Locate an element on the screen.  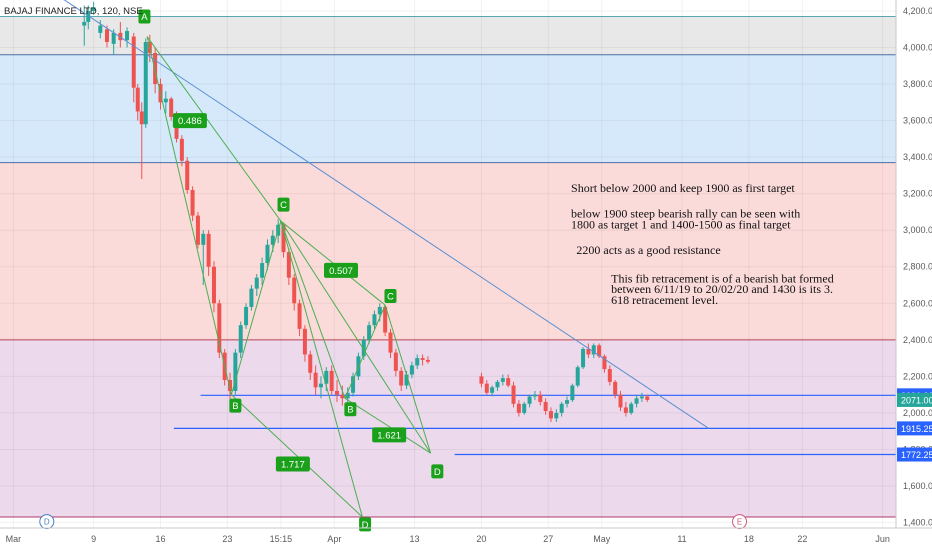
x-tick-label-5: Apr is located at coordinates (334, 539).